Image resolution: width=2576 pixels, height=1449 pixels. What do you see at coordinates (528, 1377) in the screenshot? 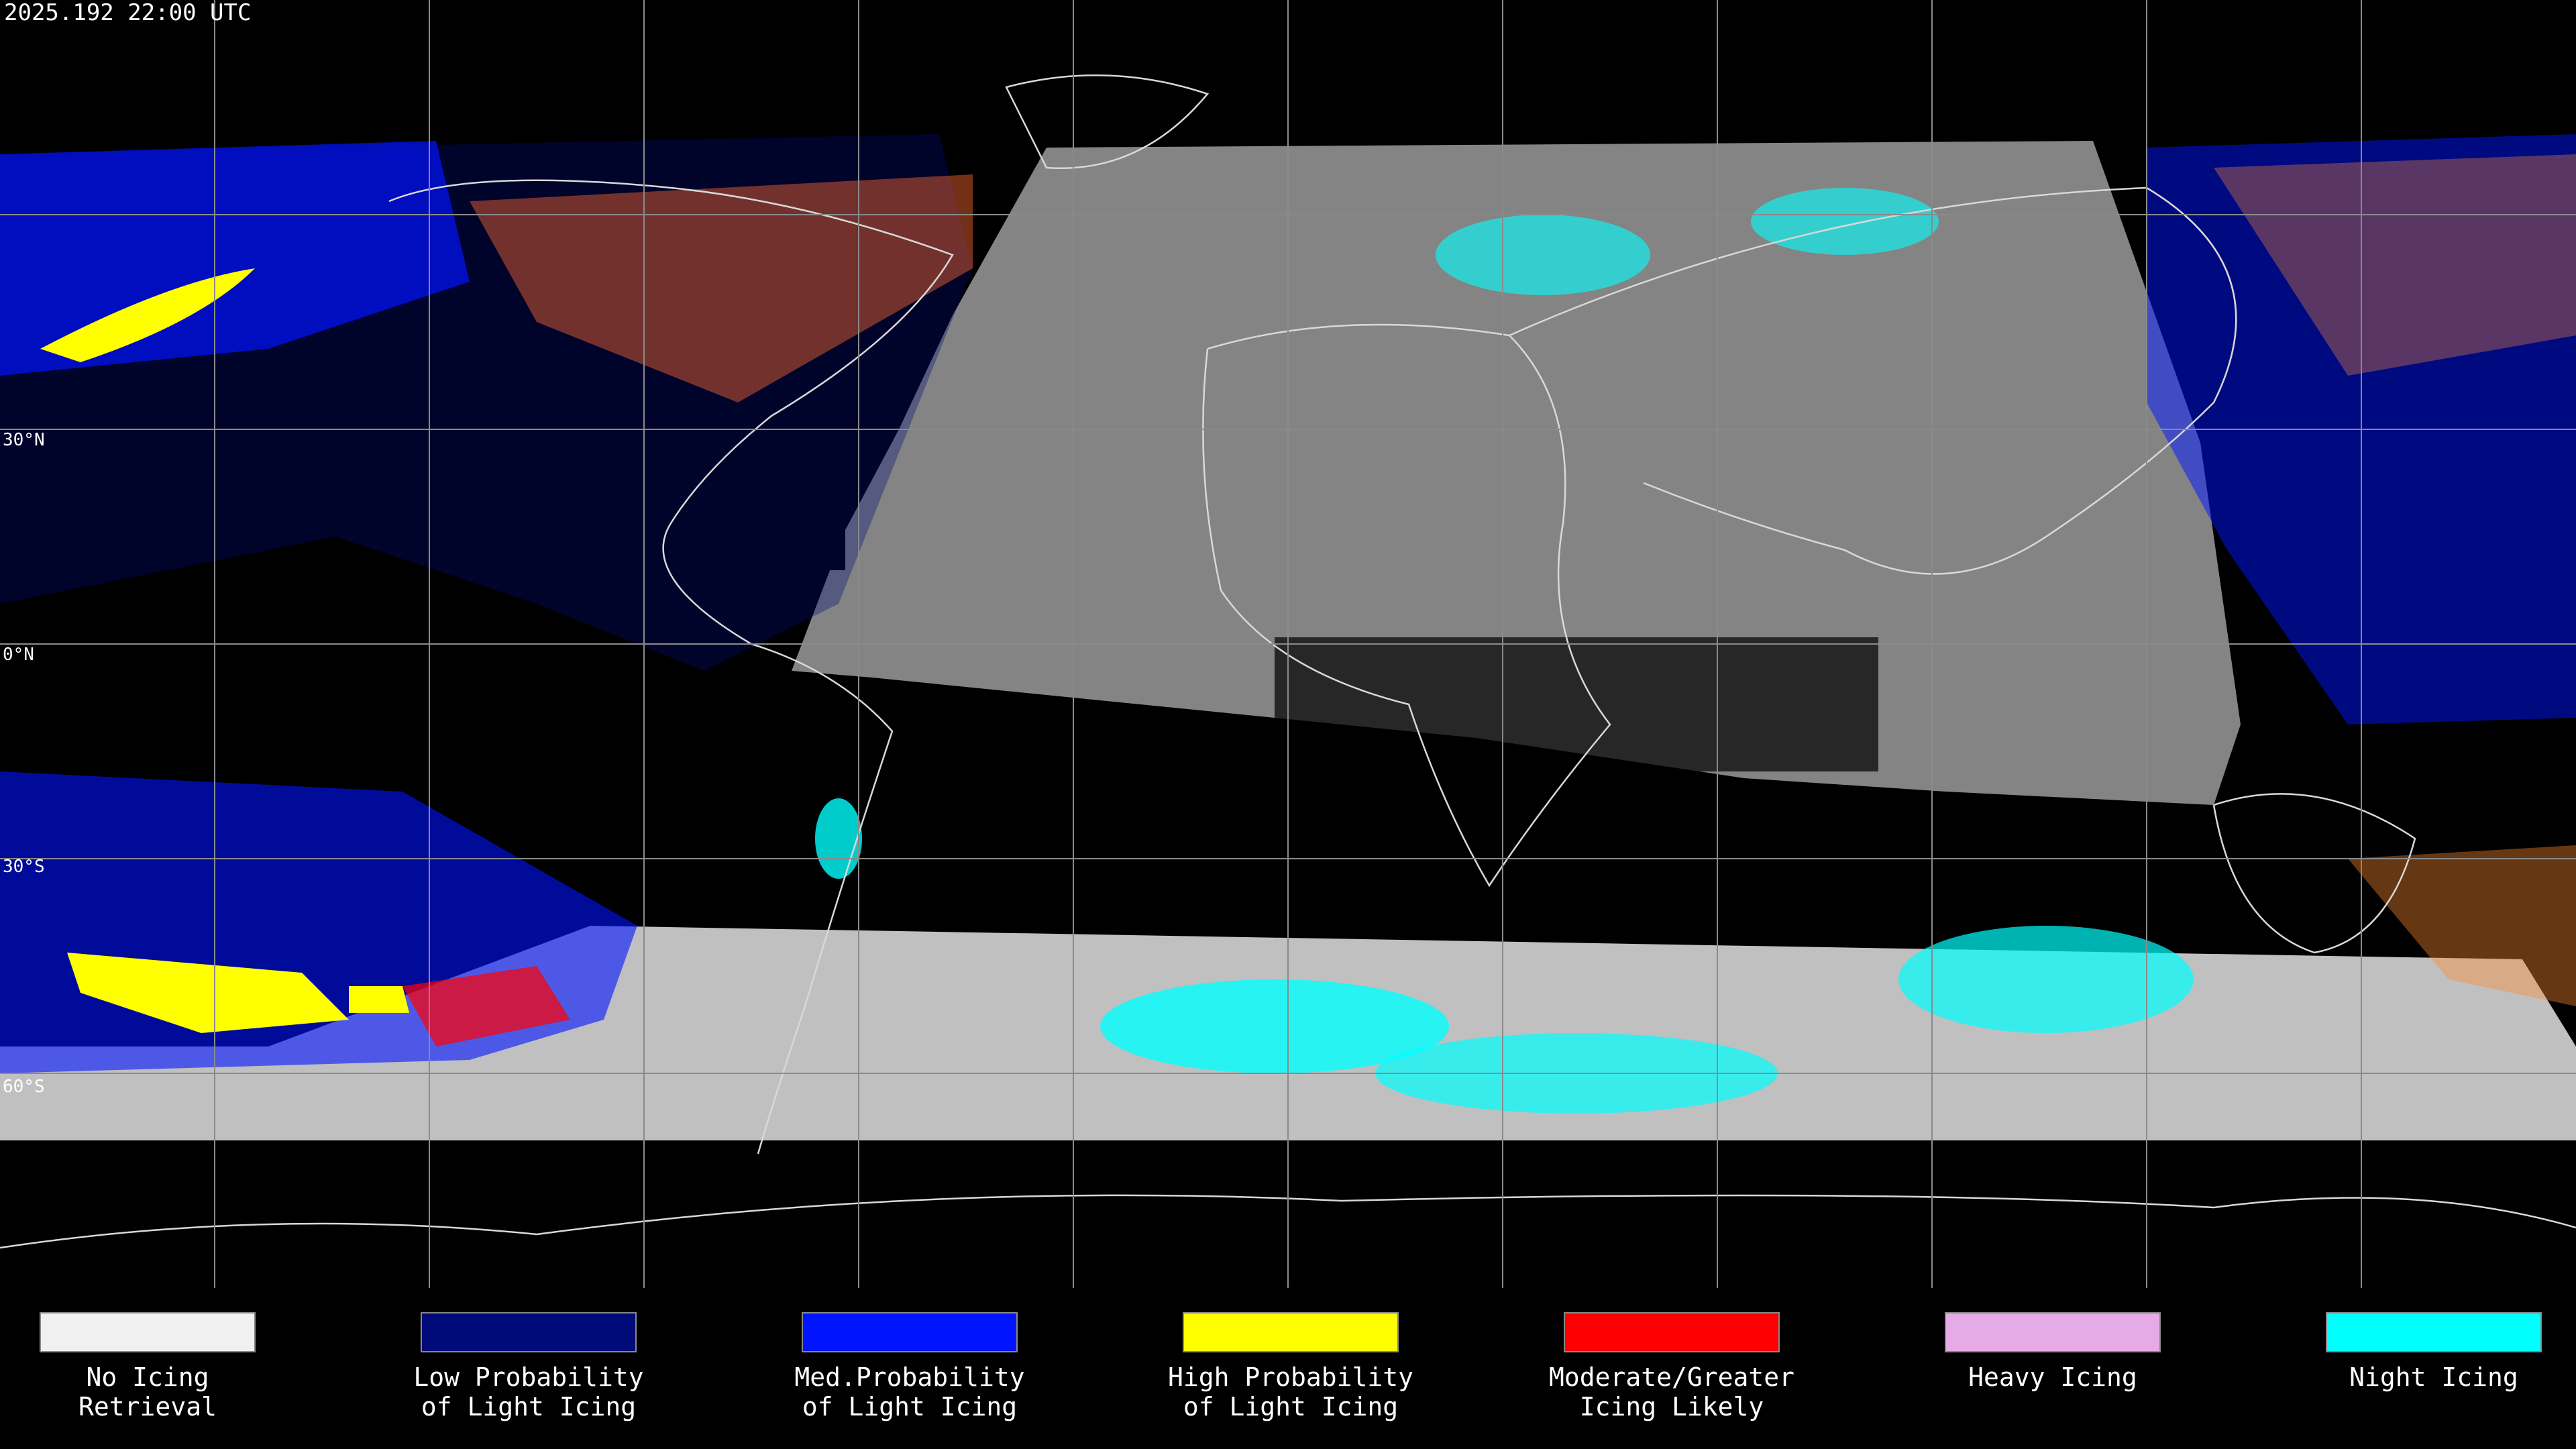
I see `legend-label: Low Probability` at bounding box center [528, 1377].